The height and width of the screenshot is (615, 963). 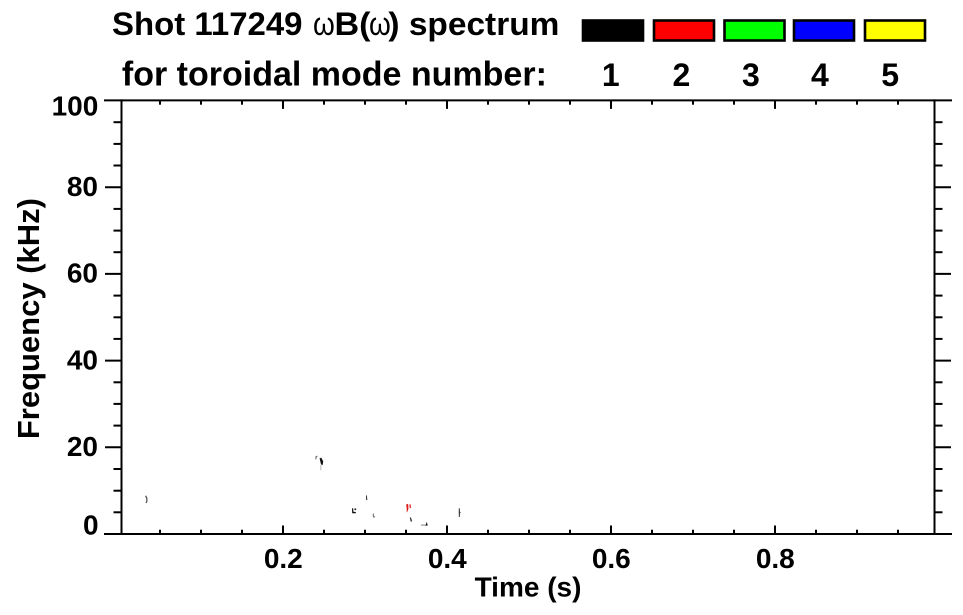 I want to click on svg-text: 1, so click(x=611, y=75).